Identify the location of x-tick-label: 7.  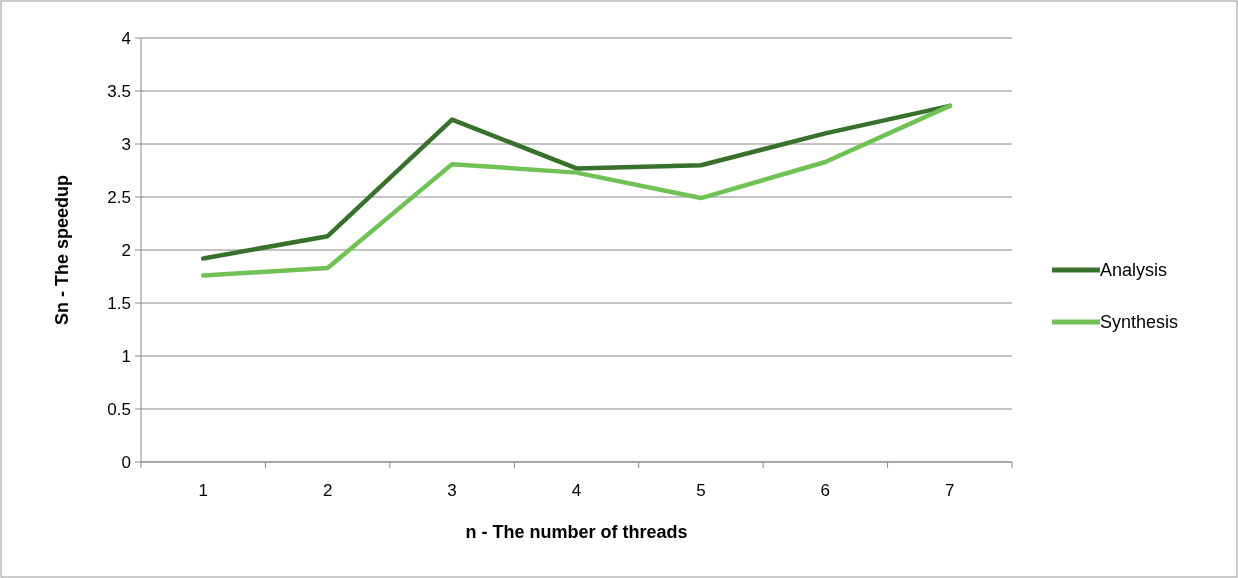
(950, 490).